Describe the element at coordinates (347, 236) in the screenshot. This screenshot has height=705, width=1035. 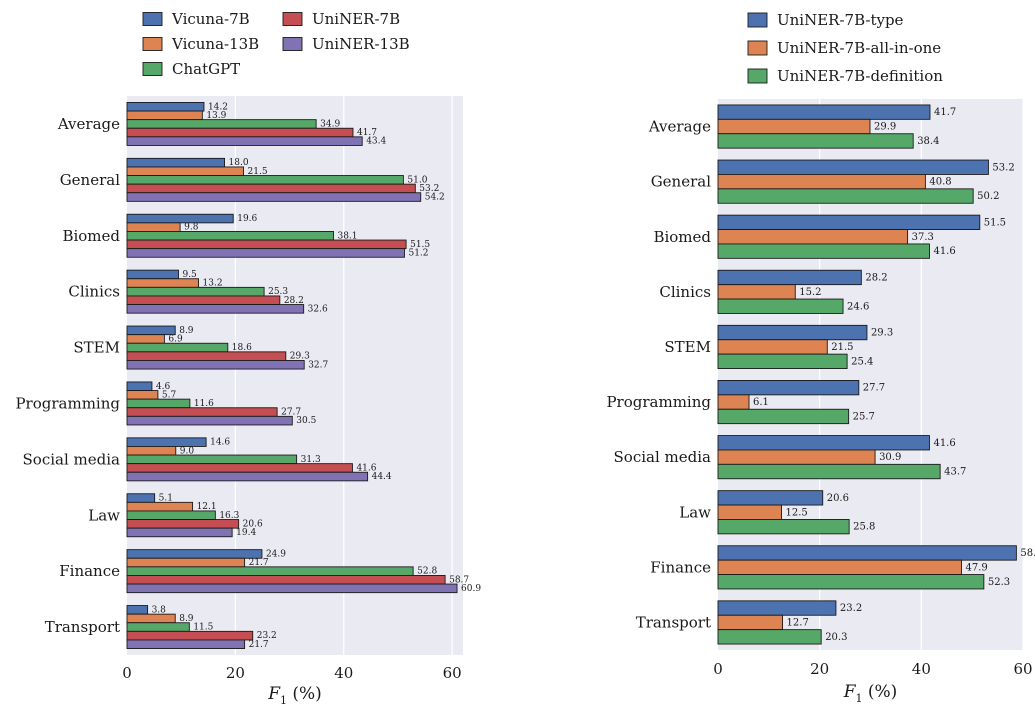
I see `bar-value-label: 38.1` at that location.